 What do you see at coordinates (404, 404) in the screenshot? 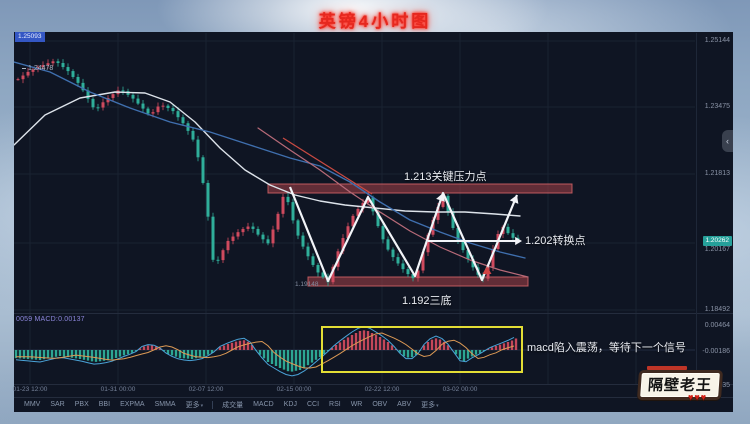
I see `toolbar-item-abv: ABV` at bounding box center [404, 404].